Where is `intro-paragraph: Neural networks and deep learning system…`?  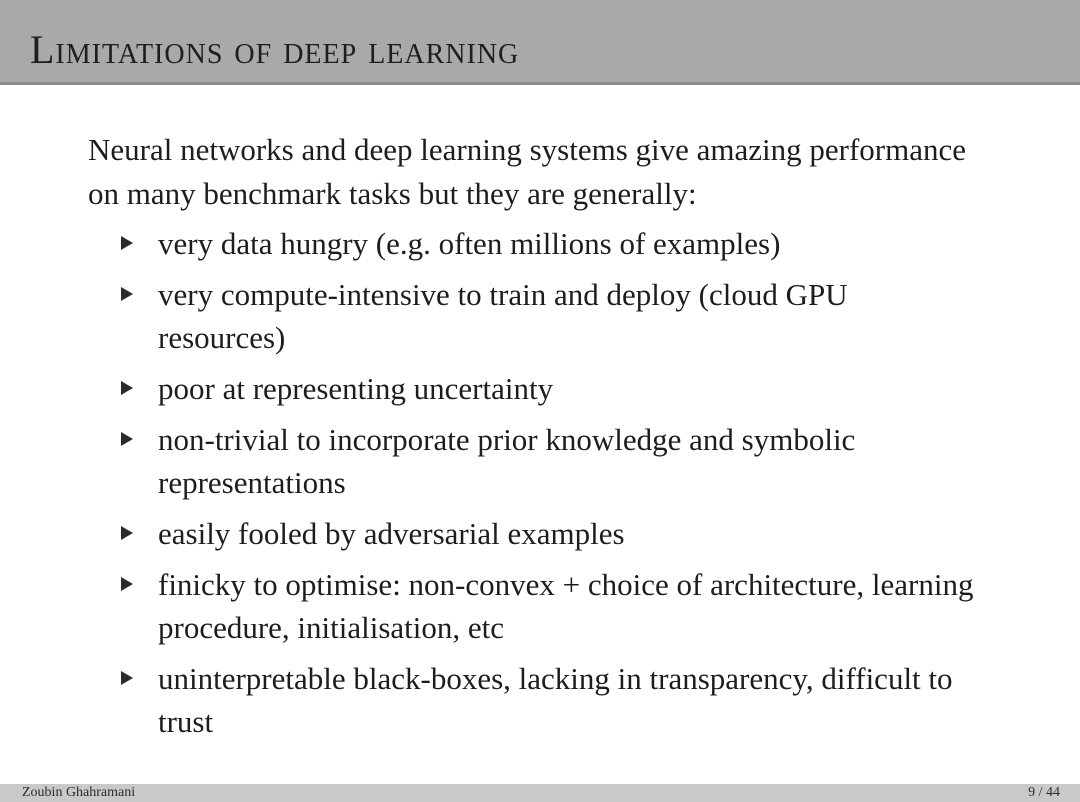 intro-paragraph: Neural networks and deep learning system… is located at coordinates (527, 171).